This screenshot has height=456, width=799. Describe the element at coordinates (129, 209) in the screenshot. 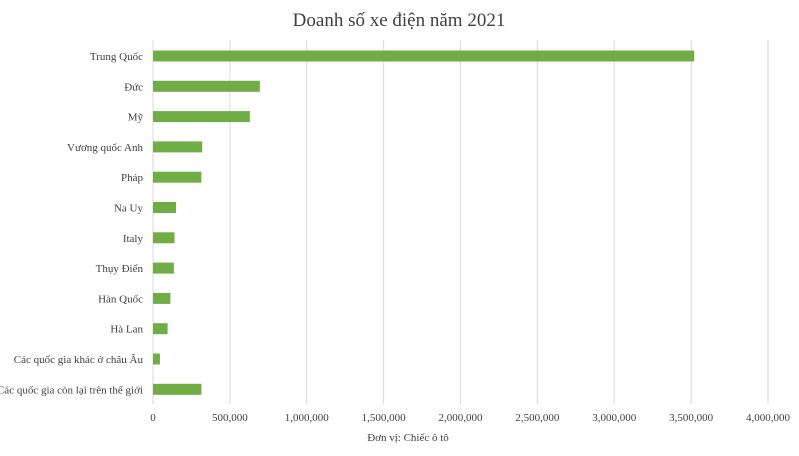

I see `category-label: Na Uy` at that location.